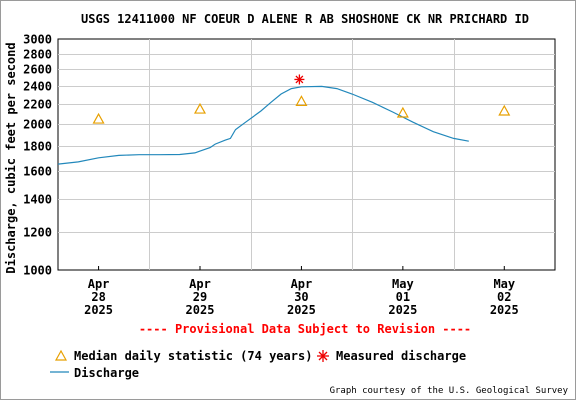  What do you see at coordinates (37, 87) in the screenshot?
I see `y-tick-label: 2400` at bounding box center [37, 87].